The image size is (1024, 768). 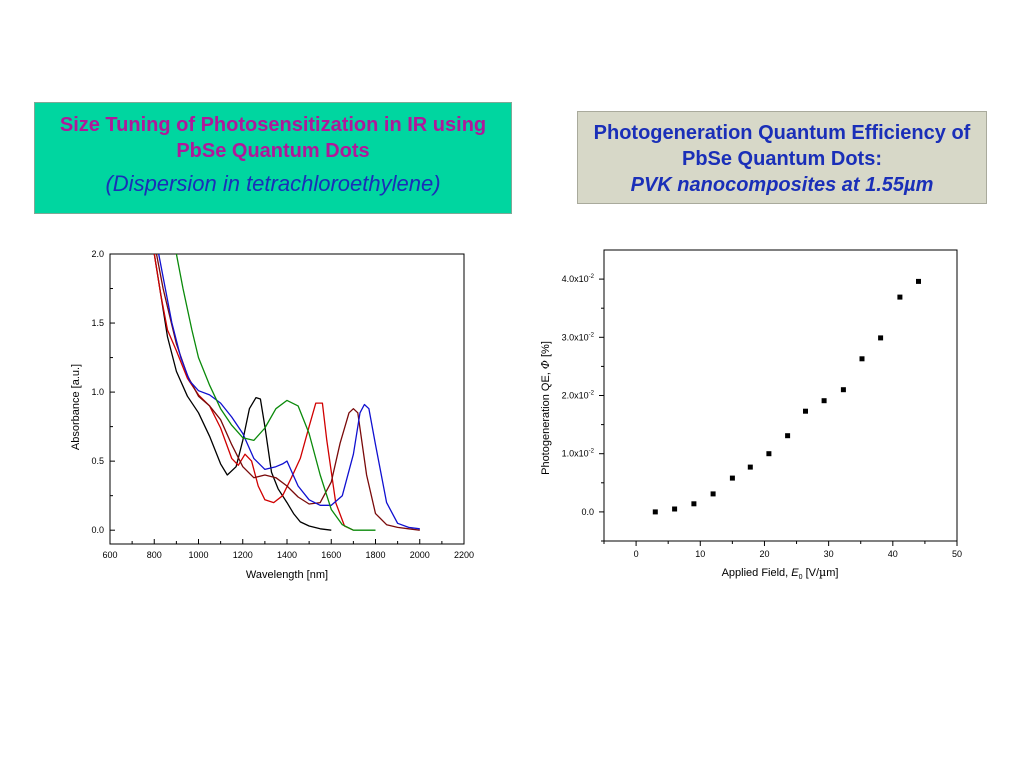 I want to click on qe-x-tick-label: 20, so click(x=764, y=554).